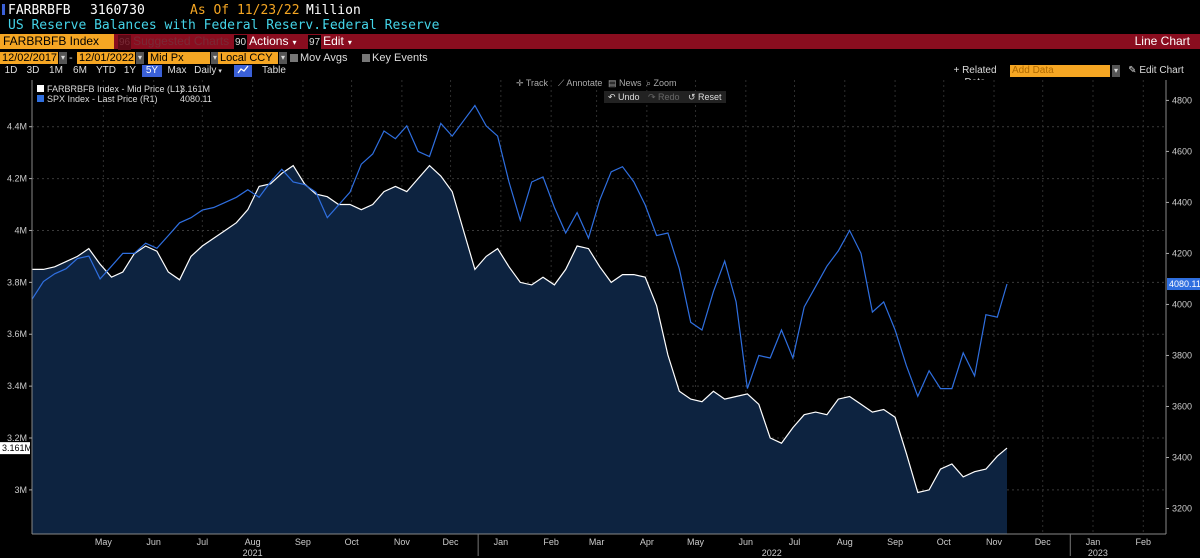 Image resolution: width=1200 pixels, height=558 pixels. I want to click on edit-chart-button: ✎ Edit Chart, so click(1156, 71).